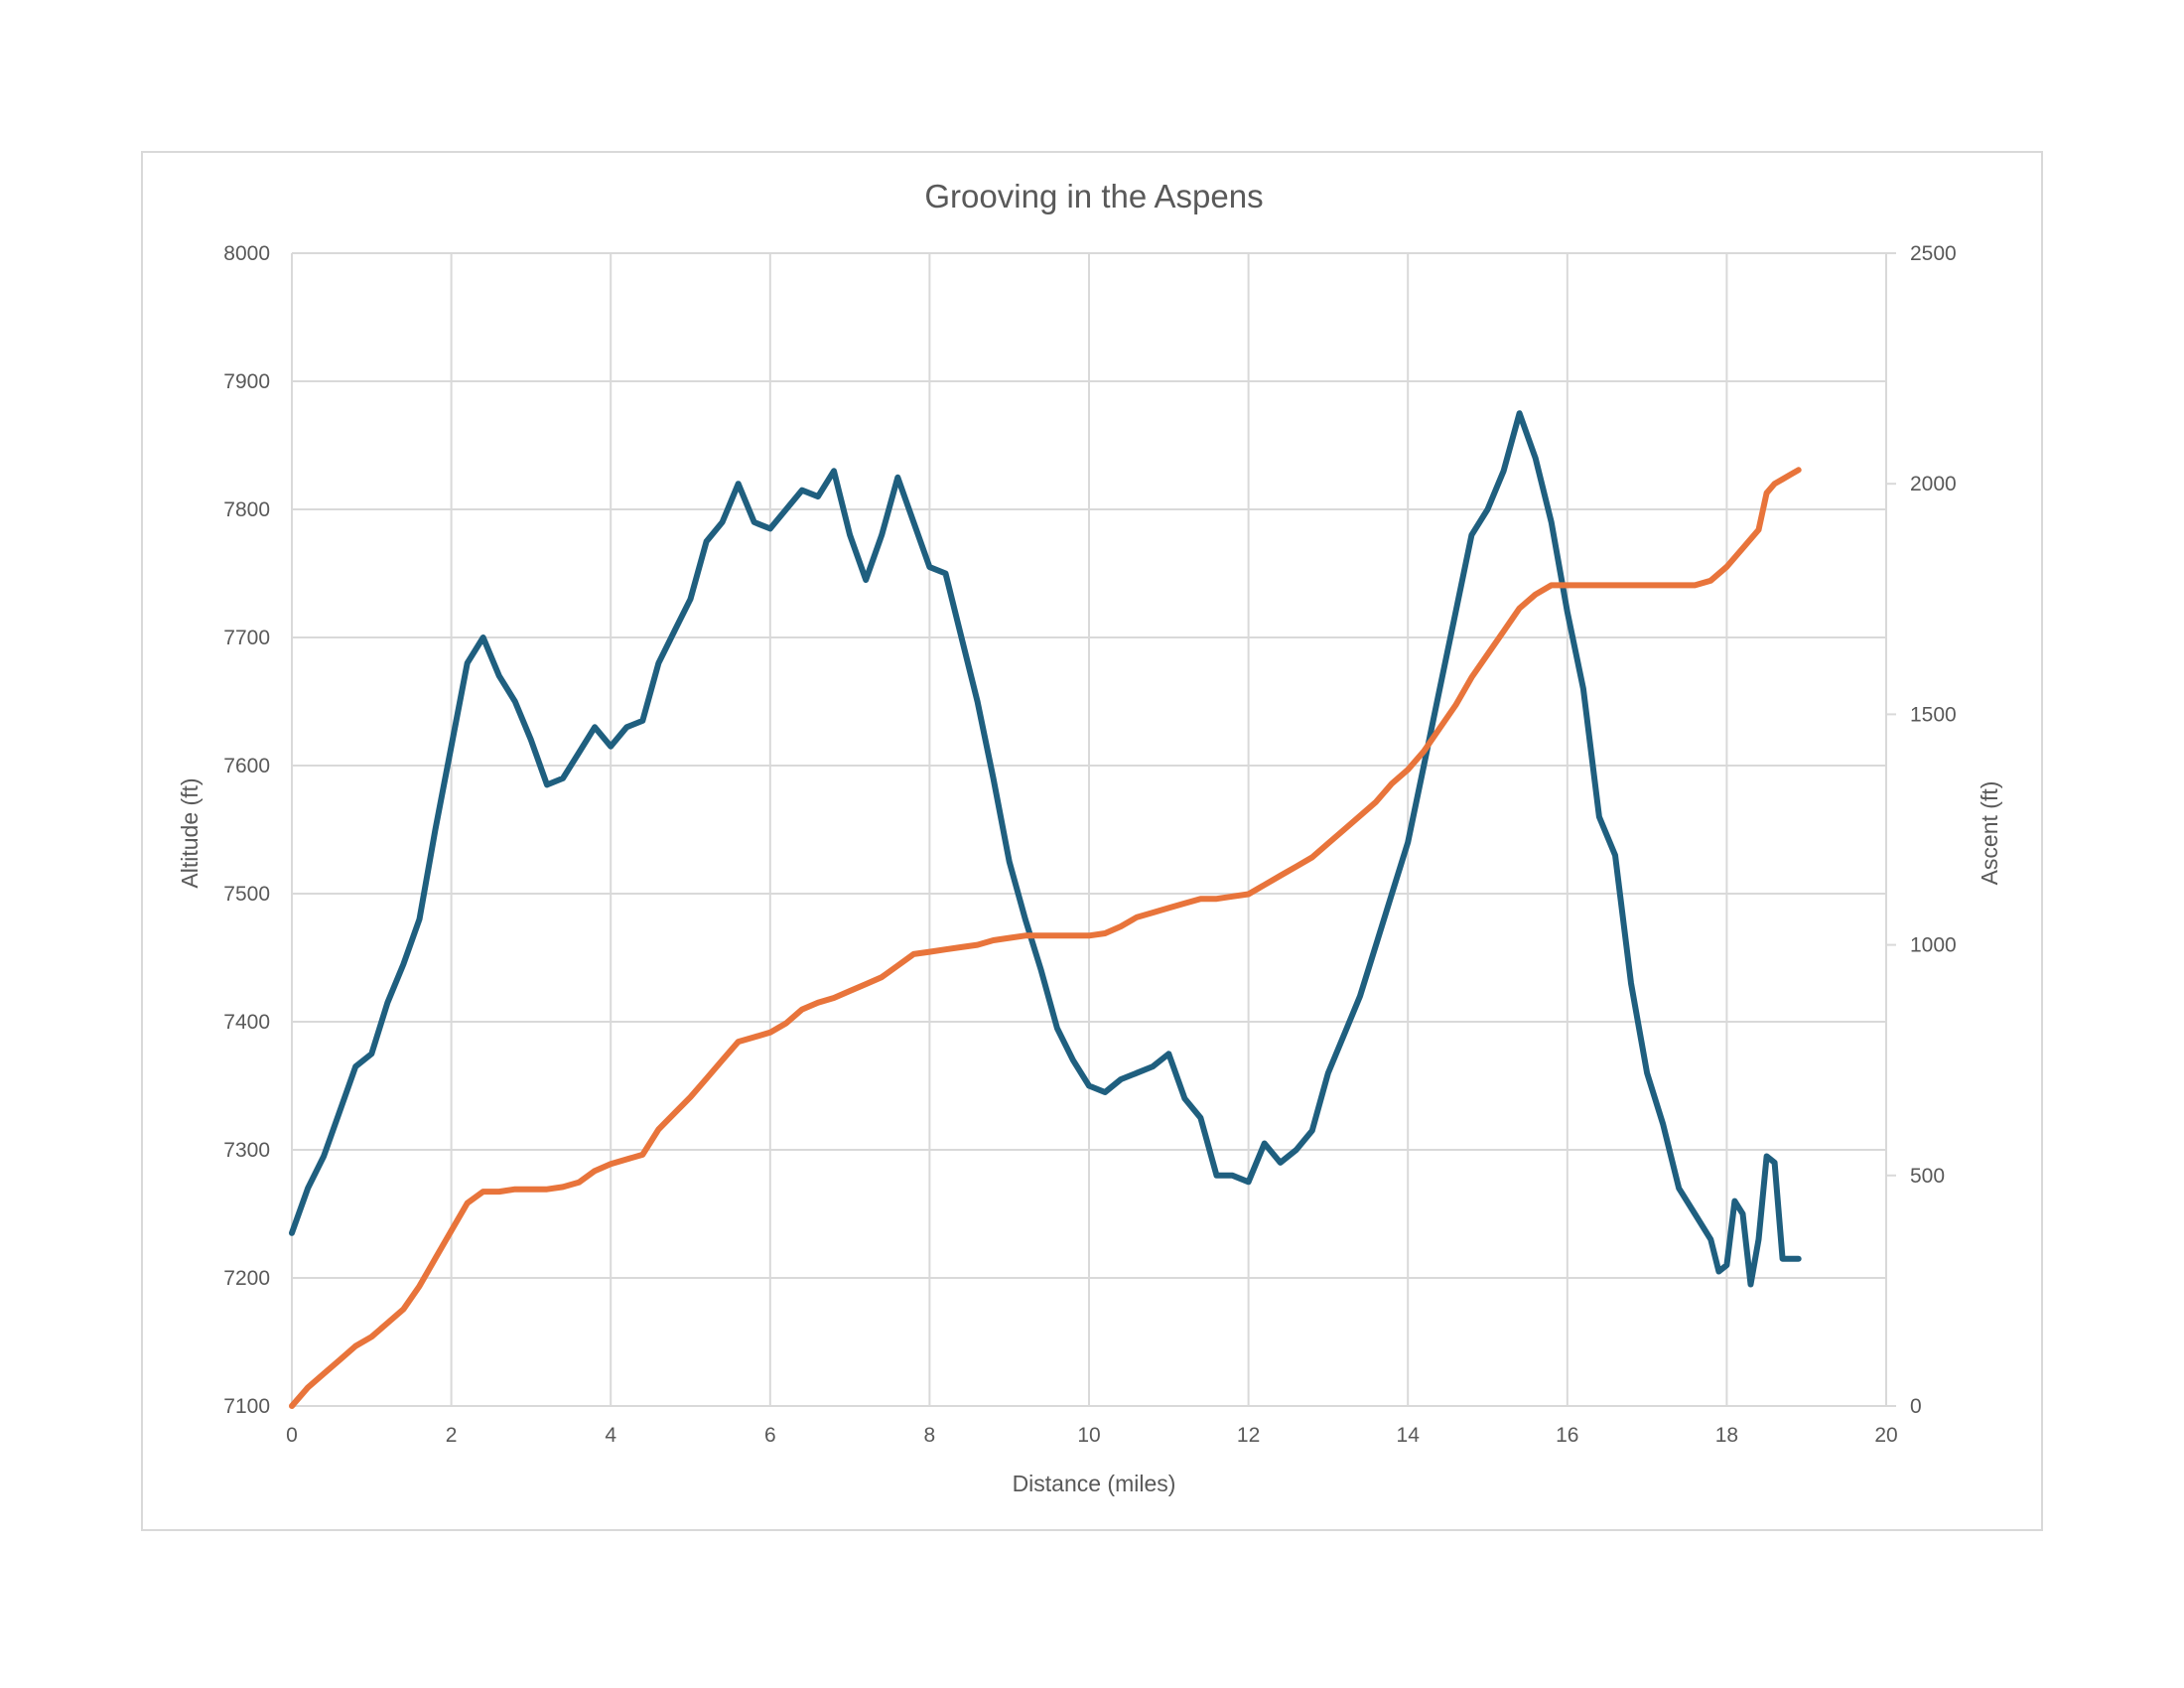 The height and width of the screenshot is (1688, 2184). Describe the element at coordinates (1933, 714) in the screenshot. I see `y2-tick-label: 1500` at that location.